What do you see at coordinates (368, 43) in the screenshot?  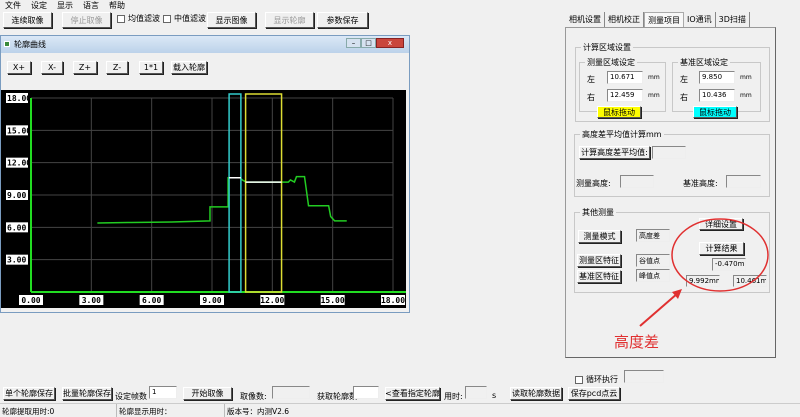 I see `maximize-button: □` at bounding box center [368, 43].